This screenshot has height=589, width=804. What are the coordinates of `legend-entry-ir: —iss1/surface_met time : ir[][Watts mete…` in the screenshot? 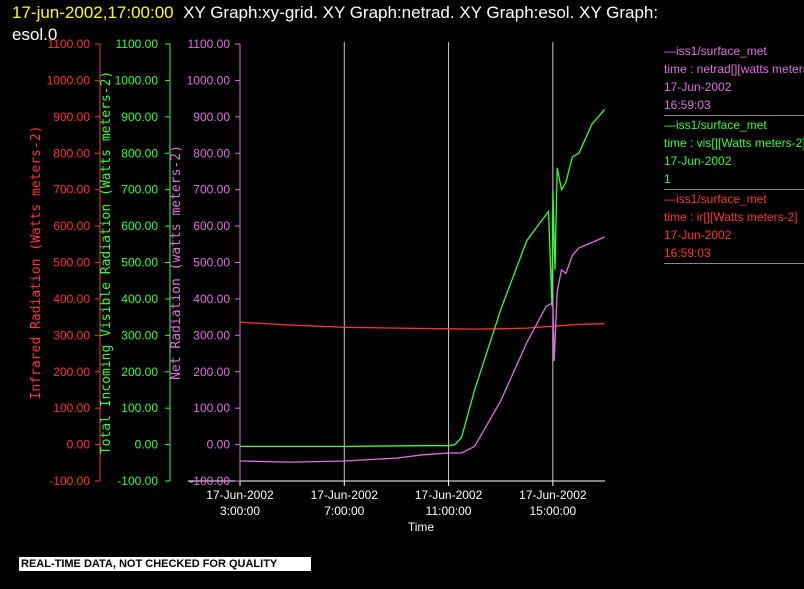 It's located at (734, 227).